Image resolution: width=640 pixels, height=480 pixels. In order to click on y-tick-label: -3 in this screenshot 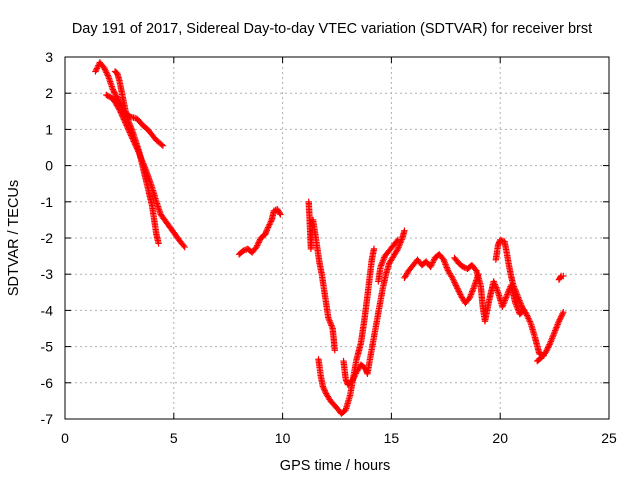, I will do `click(47, 274)`.